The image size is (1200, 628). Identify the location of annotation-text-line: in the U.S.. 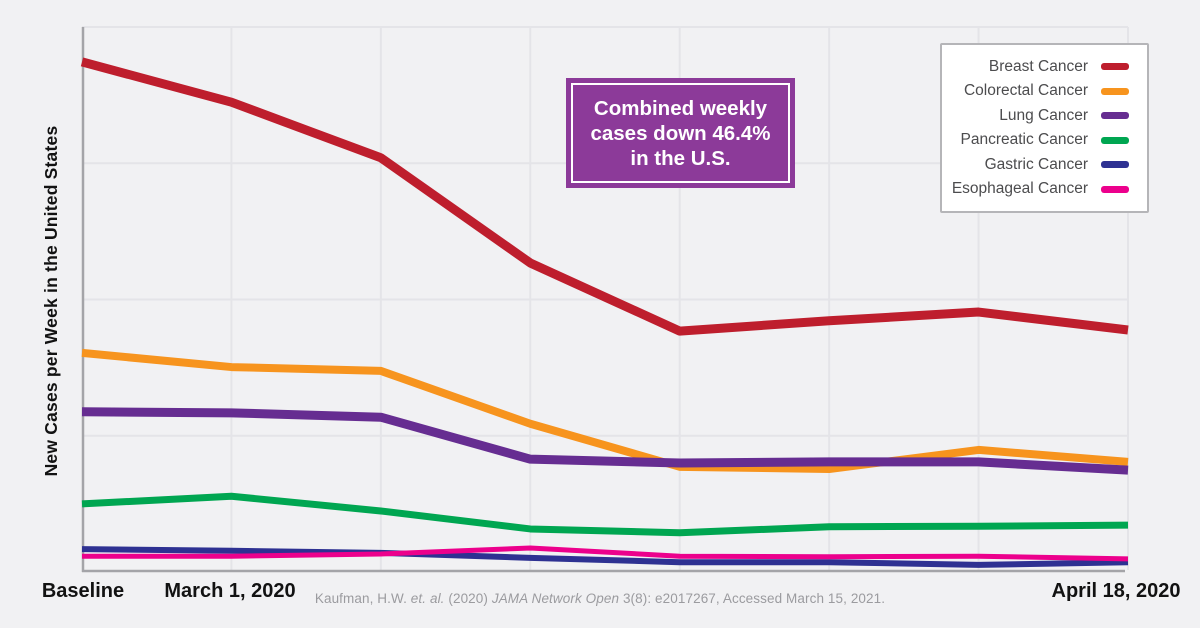
(680, 158).